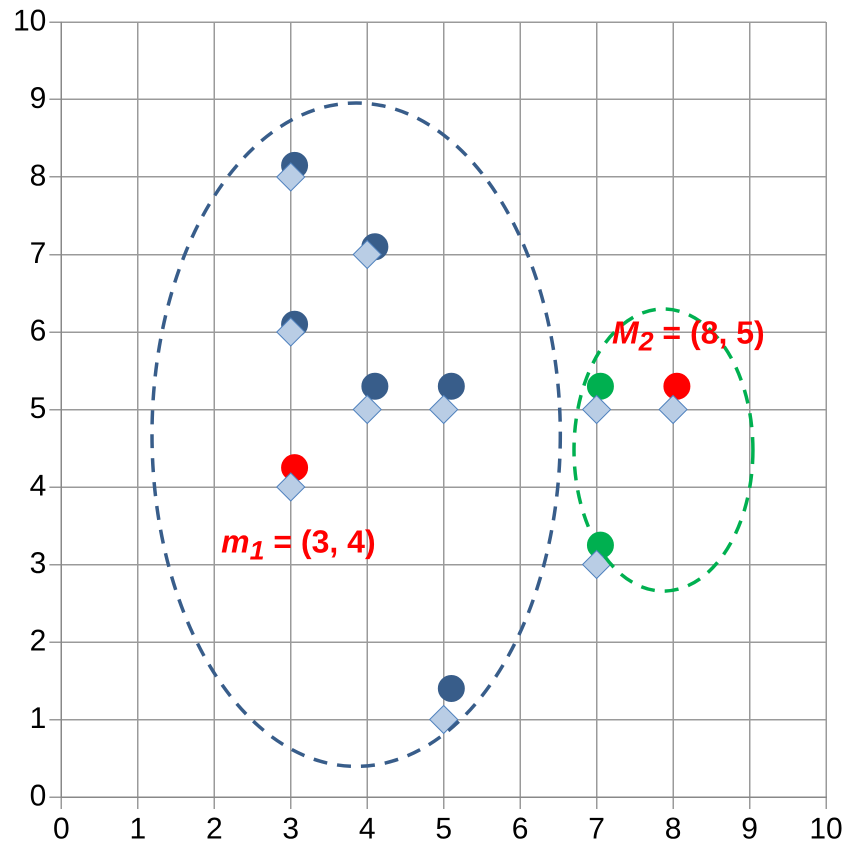 The image size is (866, 851). What do you see at coordinates (38, 641) in the screenshot?
I see `y-tick-label: 2` at bounding box center [38, 641].